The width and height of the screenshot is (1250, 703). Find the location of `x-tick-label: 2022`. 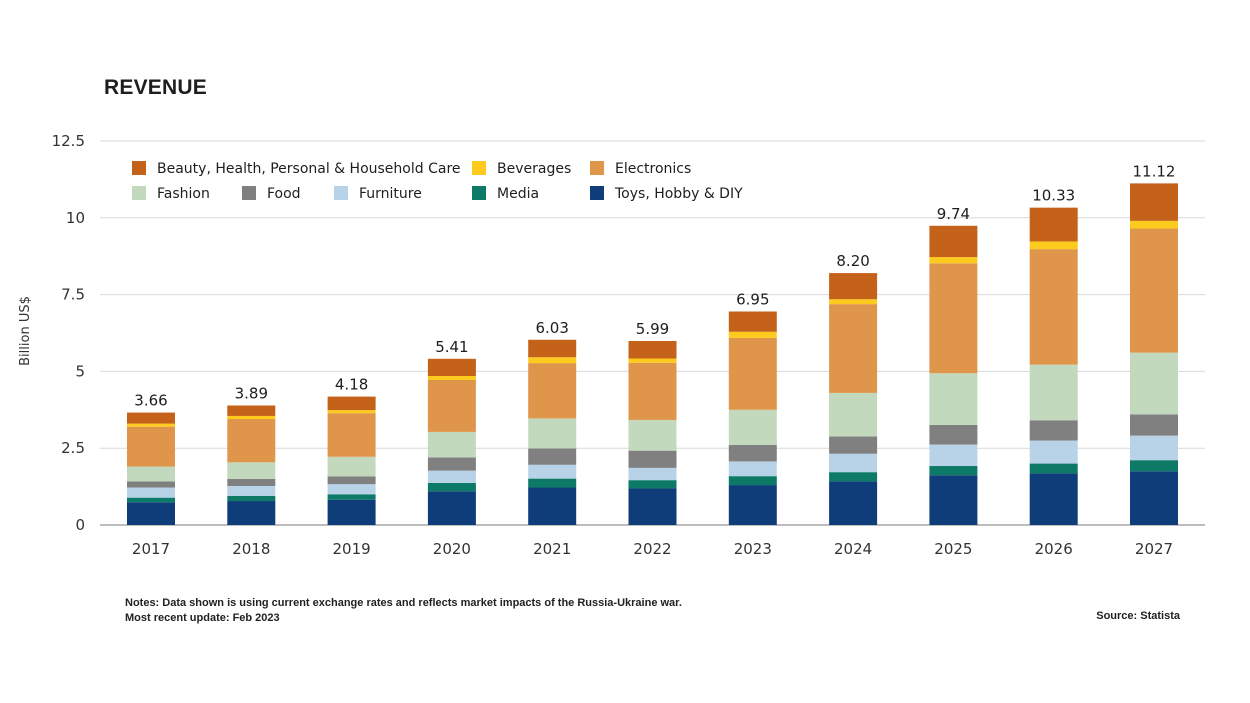

x-tick-label: 2022 is located at coordinates (652, 549).